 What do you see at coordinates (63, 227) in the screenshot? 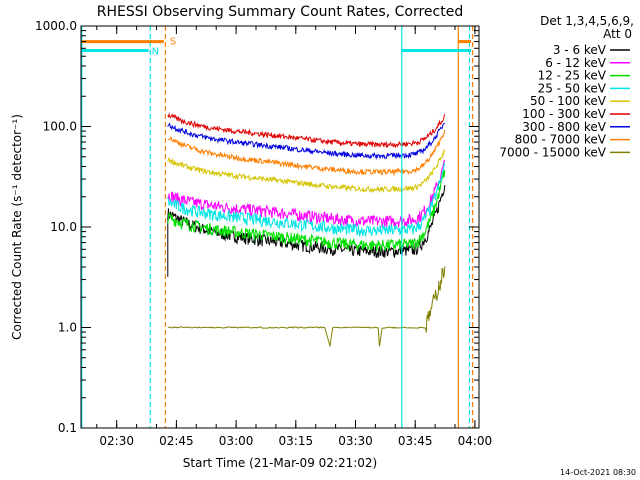
I see `y-tick-label: 10.0` at bounding box center [63, 227].